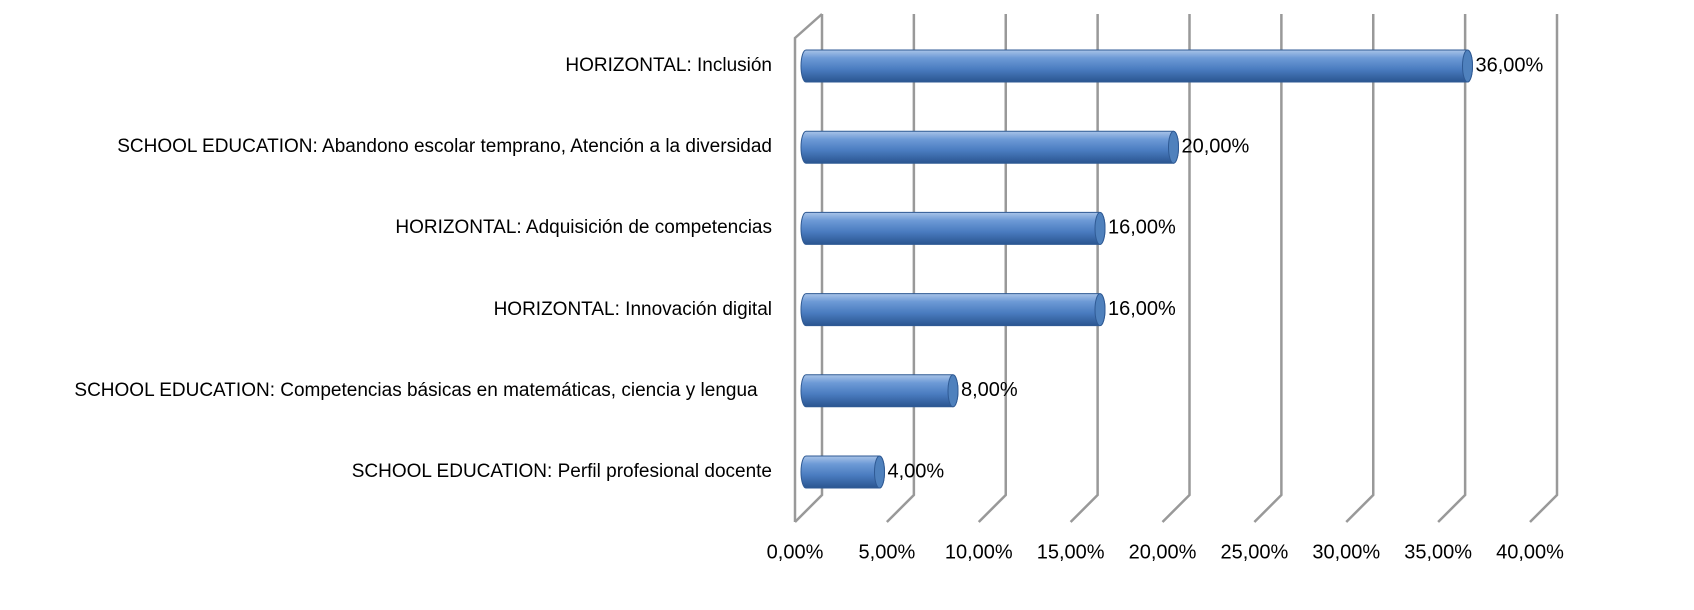  Describe the element at coordinates (1254, 552) in the screenshot. I see `x-tick-label: 25,00%` at that location.